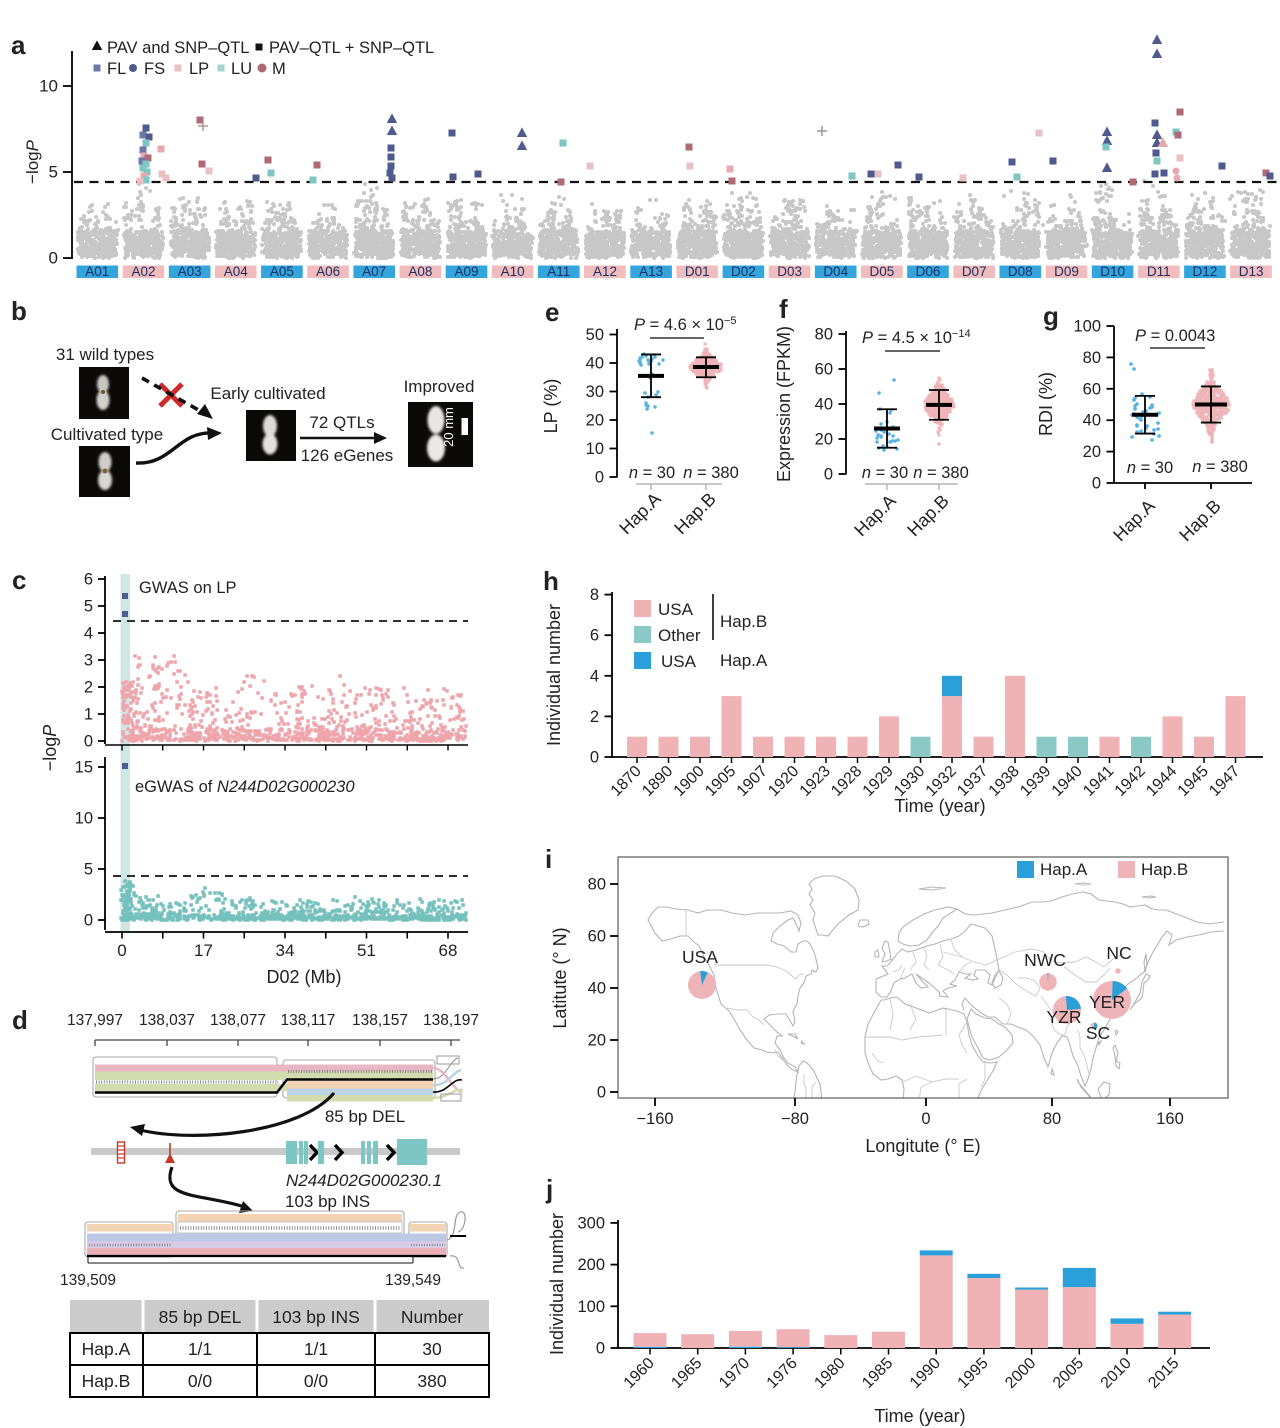 Image resolution: width=1280 pixels, height=1428 pixels. I want to click on svg-text: A06, so click(328, 271).